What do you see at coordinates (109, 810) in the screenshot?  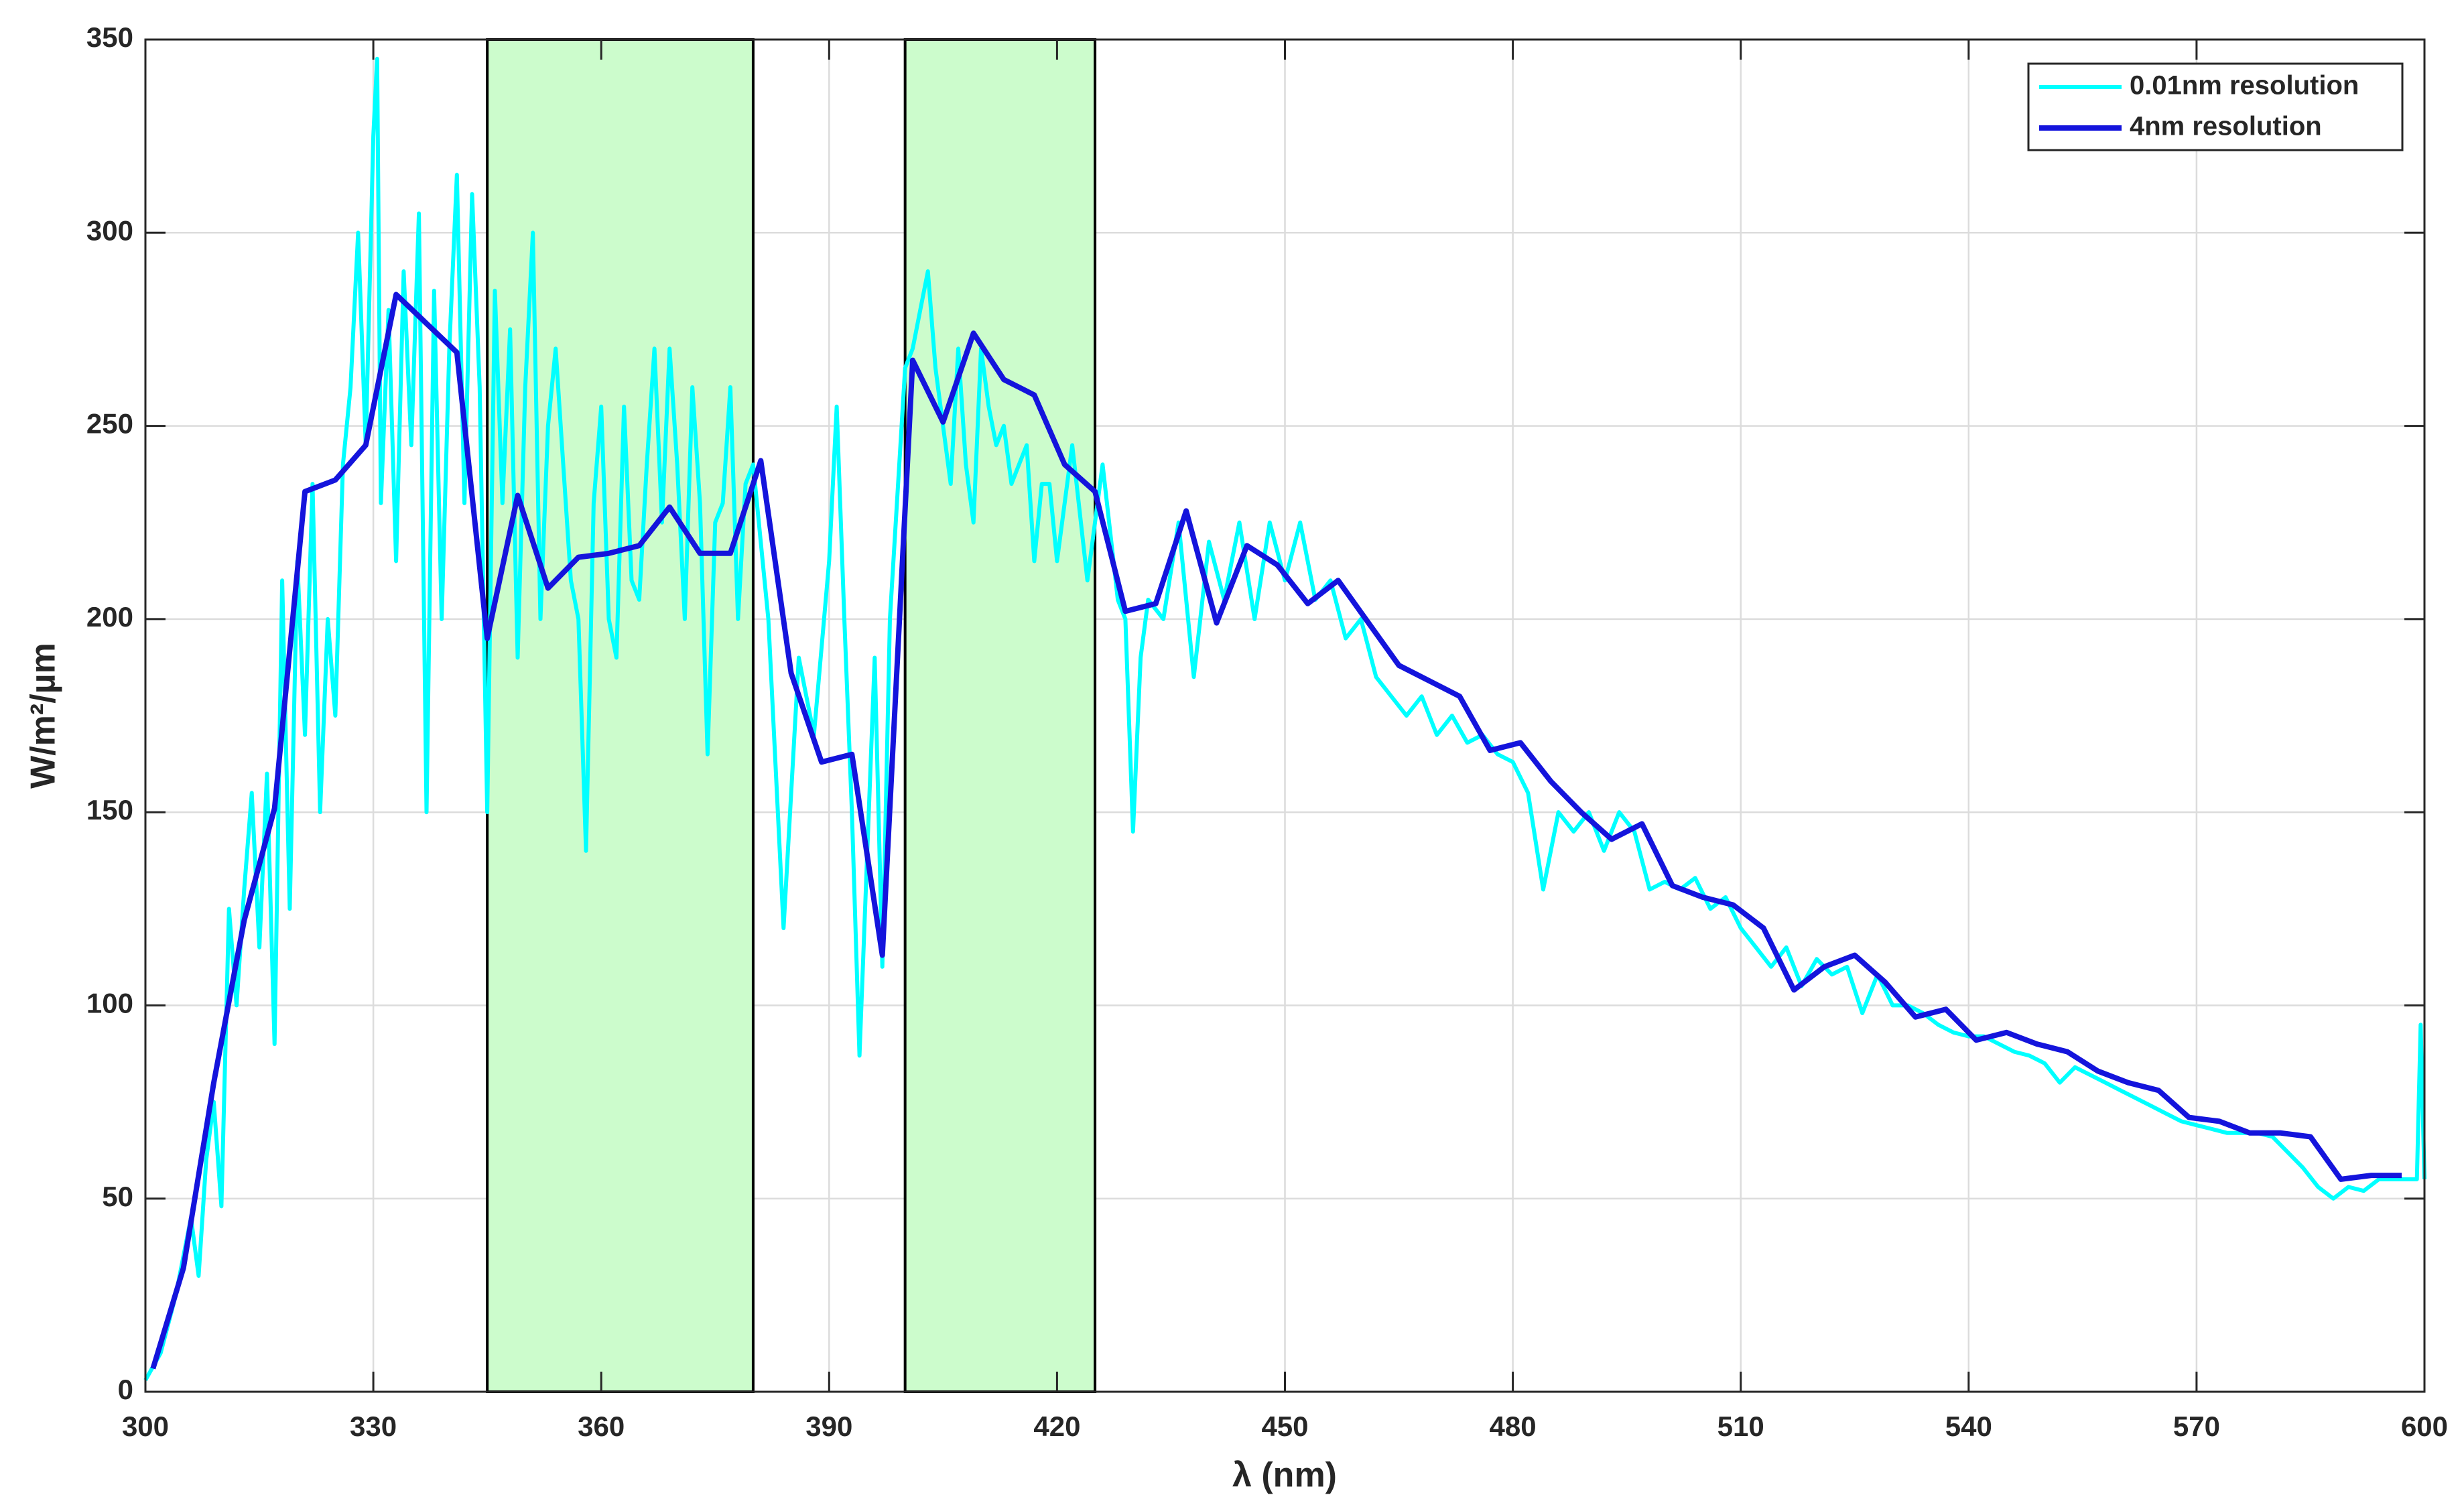 I see `y-tick-label: 150` at bounding box center [109, 810].